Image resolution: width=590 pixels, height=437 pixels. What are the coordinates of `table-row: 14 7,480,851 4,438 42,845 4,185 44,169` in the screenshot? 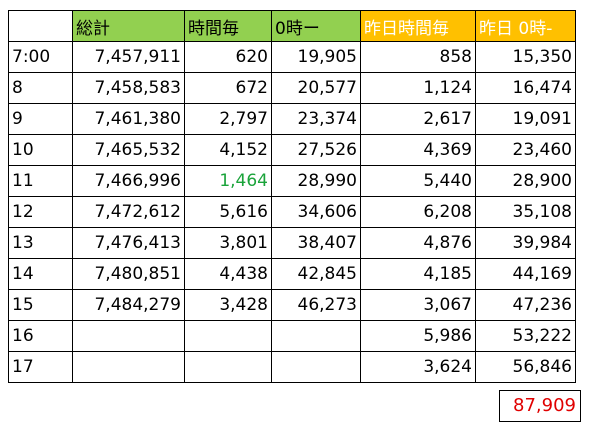 It's located at (292, 274).